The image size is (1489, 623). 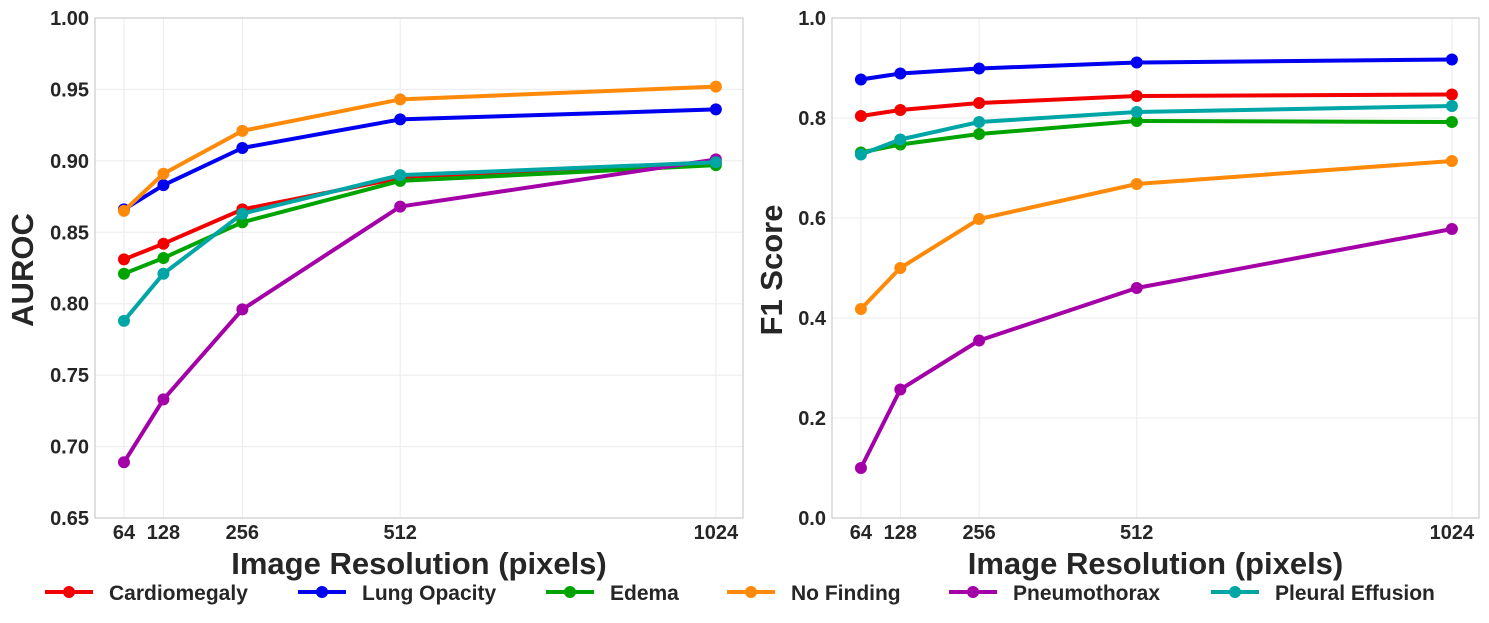 What do you see at coordinates (429, 593) in the screenshot?
I see `legend-label: Lung Opacity` at bounding box center [429, 593].